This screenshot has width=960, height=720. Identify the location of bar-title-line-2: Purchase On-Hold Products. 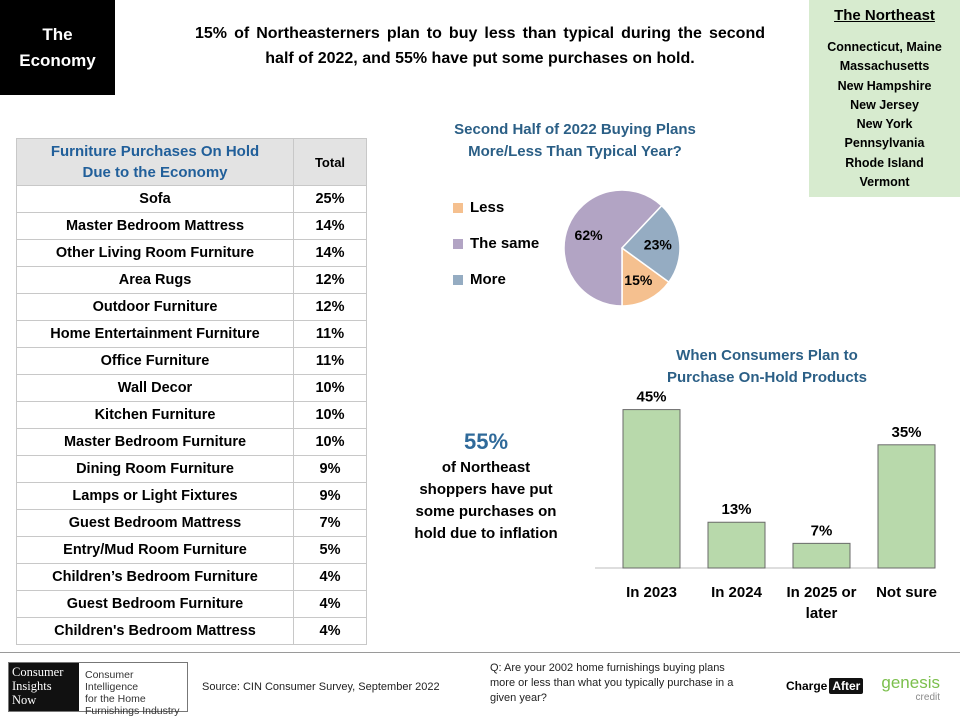
(767, 377).